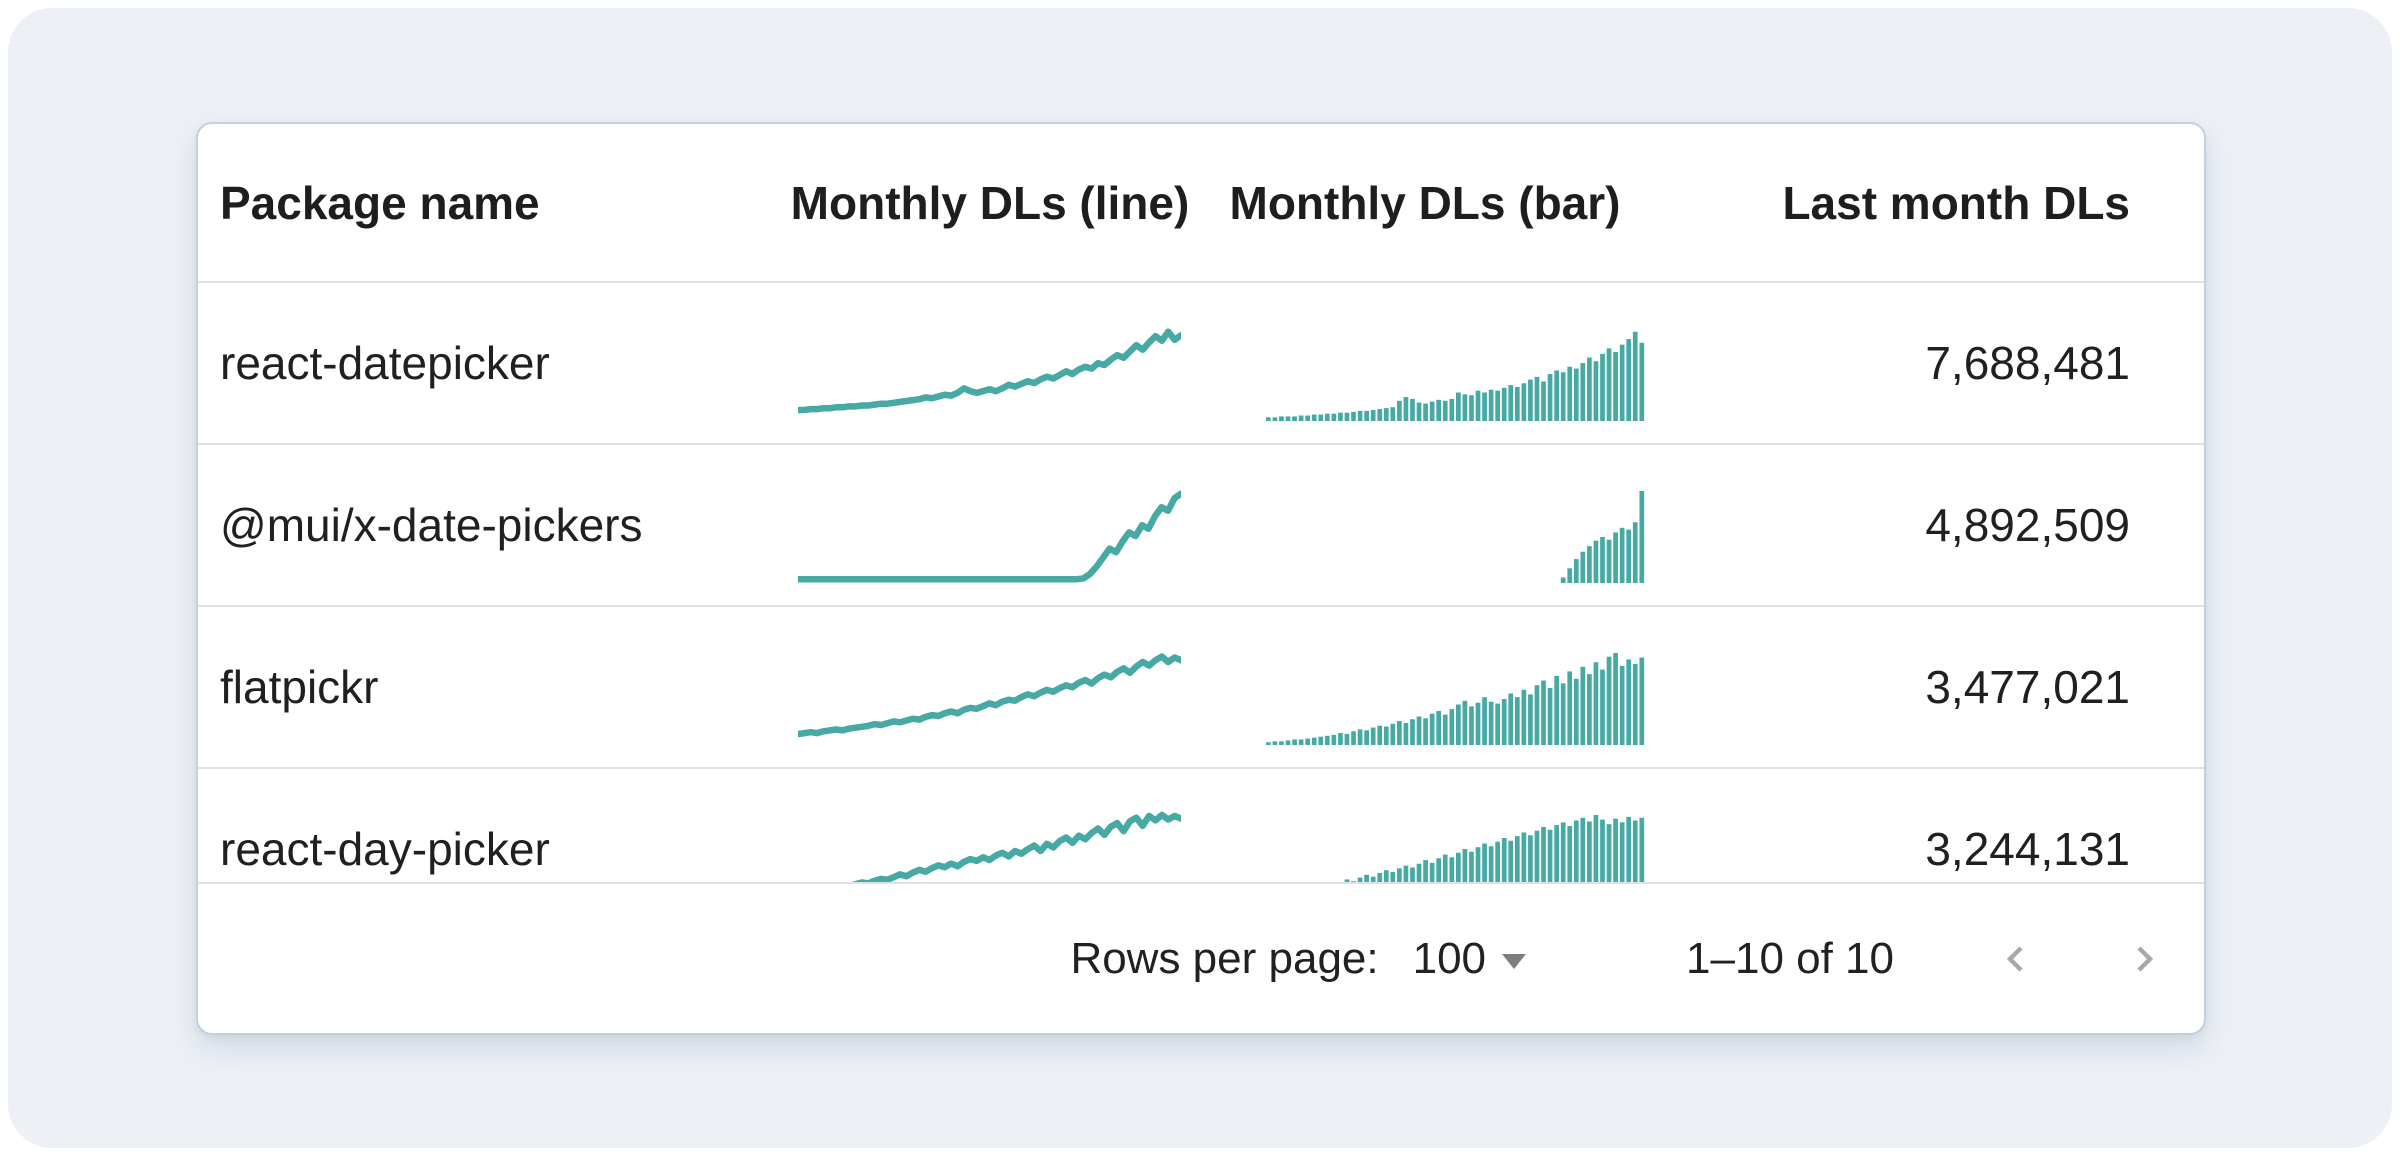  Describe the element at coordinates (1449, 958) in the screenshot. I see `rows-per-page-value: 100` at that location.